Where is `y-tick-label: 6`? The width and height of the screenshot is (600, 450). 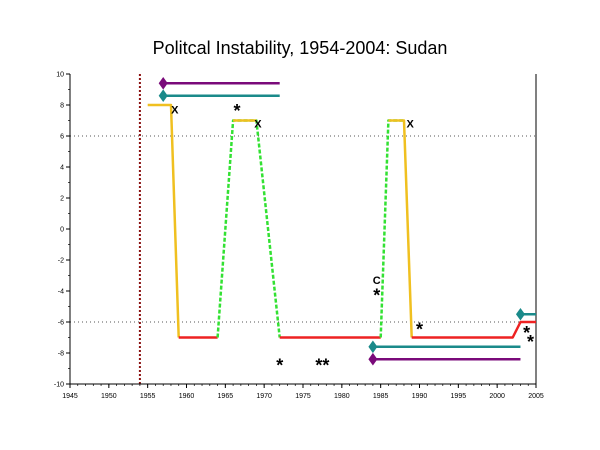 y-tick-label: 6 is located at coordinates (62, 137).